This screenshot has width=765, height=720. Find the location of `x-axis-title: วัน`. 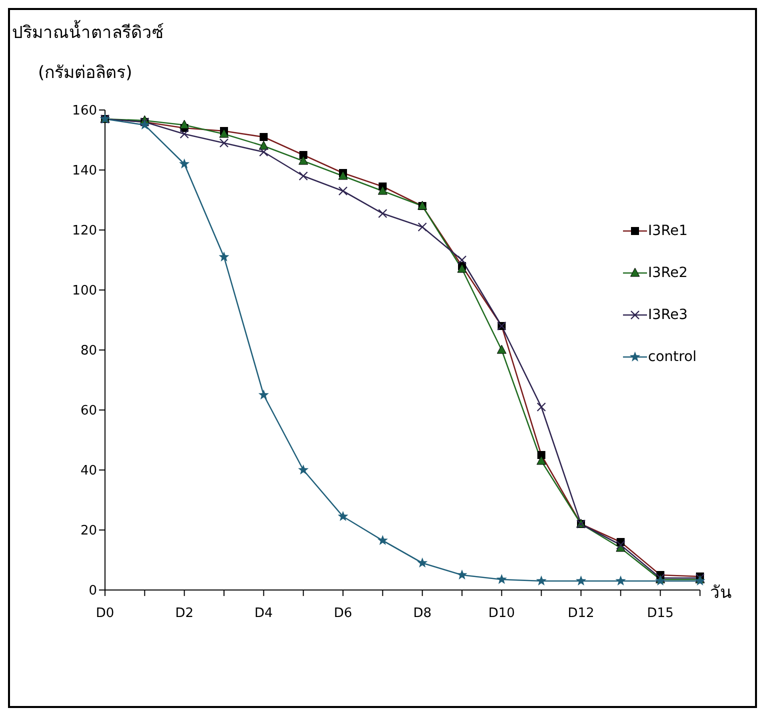

x-axis-title: วัน is located at coordinates (721, 593).